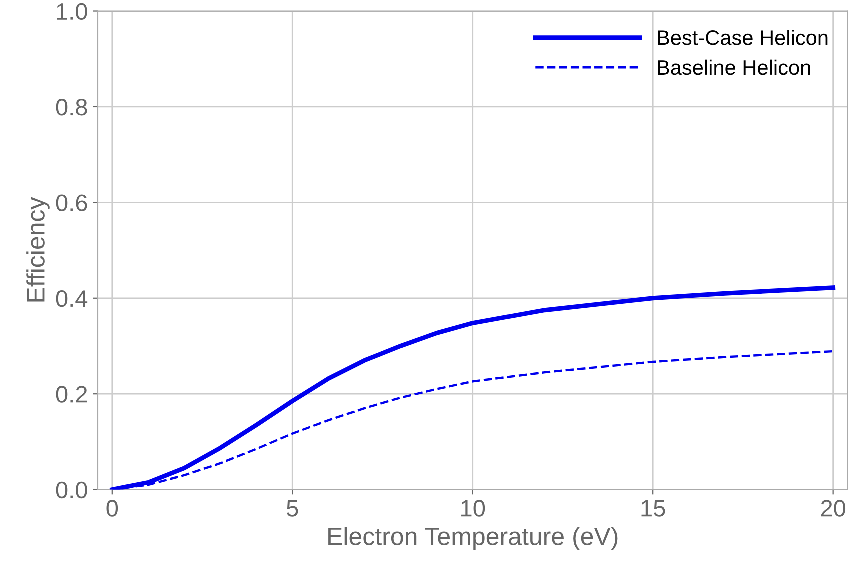  What do you see at coordinates (38, 249) in the screenshot?
I see `y-axis-title: Efficiency` at bounding box center [38, 249].